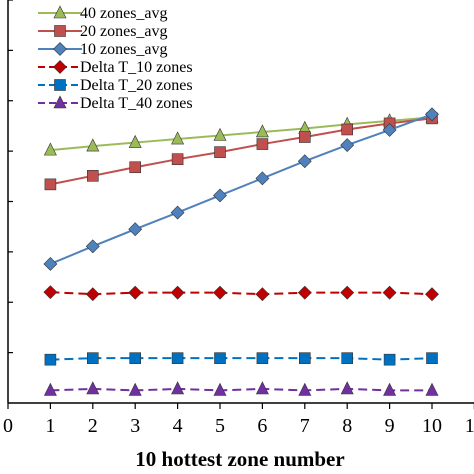  I want to click on x-tick-label: 7, so click(305, 426).